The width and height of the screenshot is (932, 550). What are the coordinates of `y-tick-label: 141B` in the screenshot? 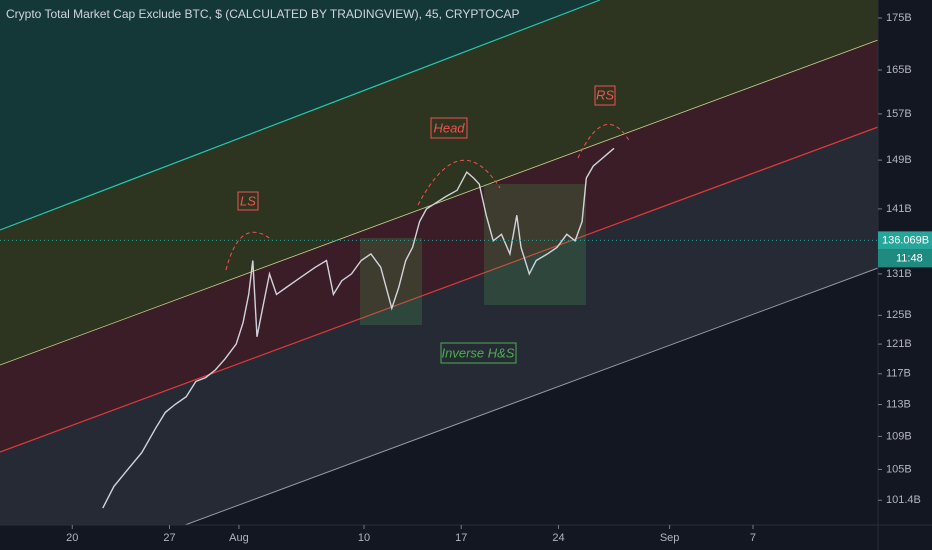 It's located at (899, 209).